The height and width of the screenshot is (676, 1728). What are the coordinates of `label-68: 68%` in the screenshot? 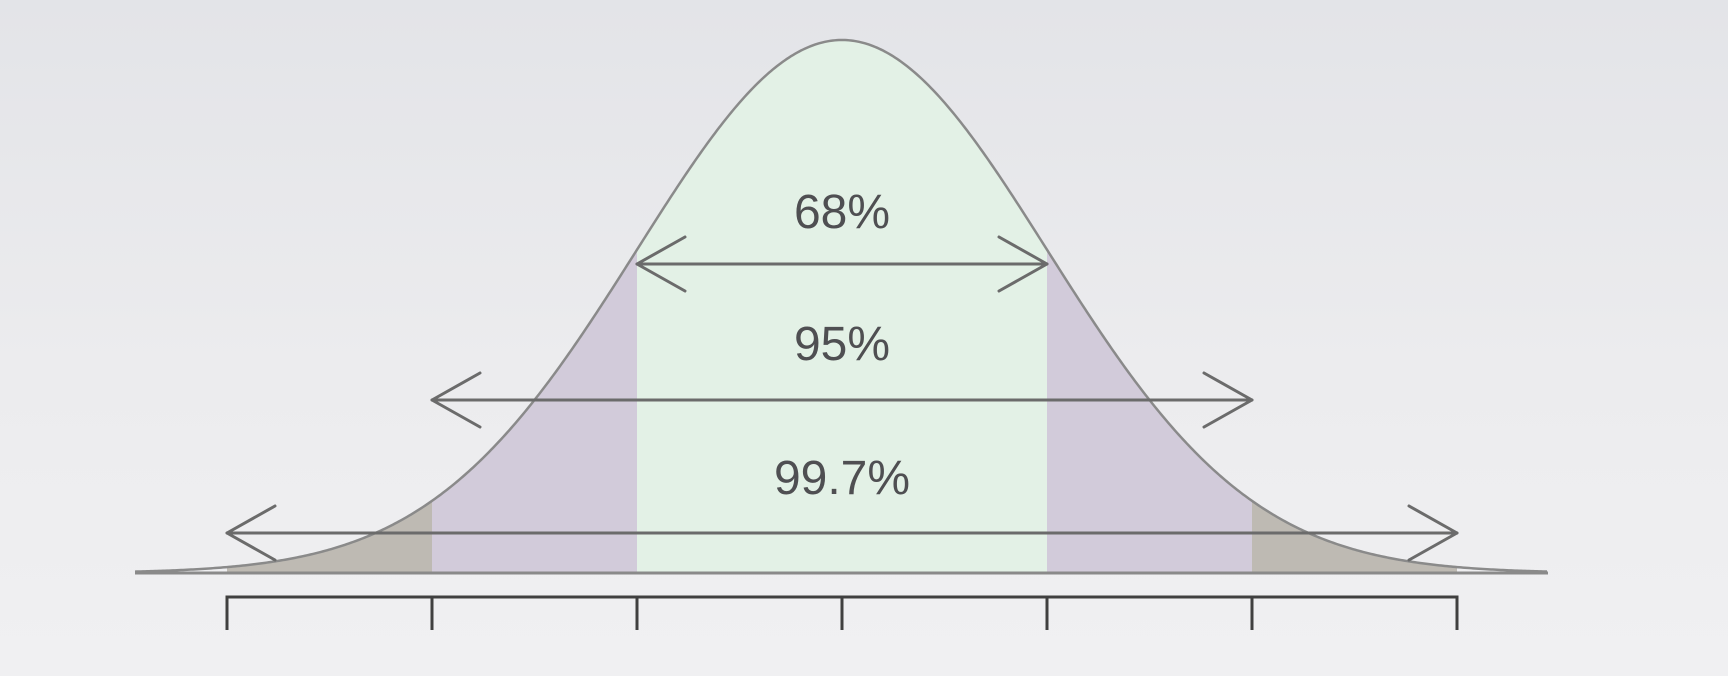 It's located at (842, 212).